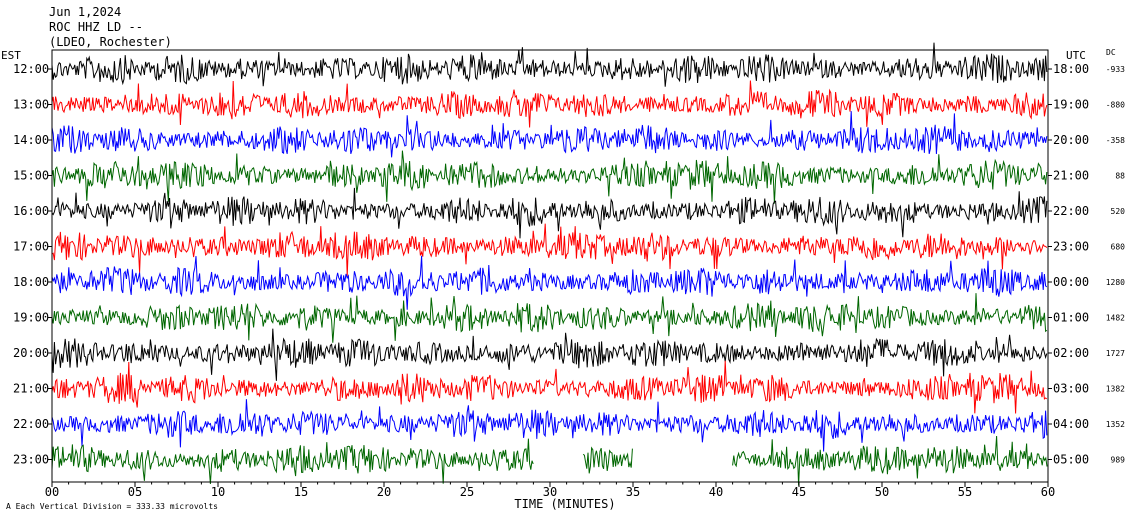 The width and height of the screenshot is (1130, 519). What do you see at coordinates (1115, 353) in the screenshot?
I see `dc-value: 1727` at bounding box center [1115, 353].